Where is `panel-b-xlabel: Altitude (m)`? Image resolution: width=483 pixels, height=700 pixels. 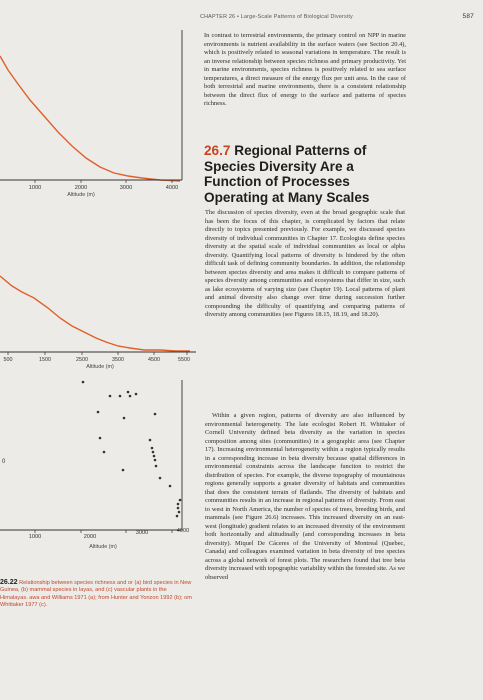 panel-b-xlabel: Altitude (m) is located at coordinates (100, 367).